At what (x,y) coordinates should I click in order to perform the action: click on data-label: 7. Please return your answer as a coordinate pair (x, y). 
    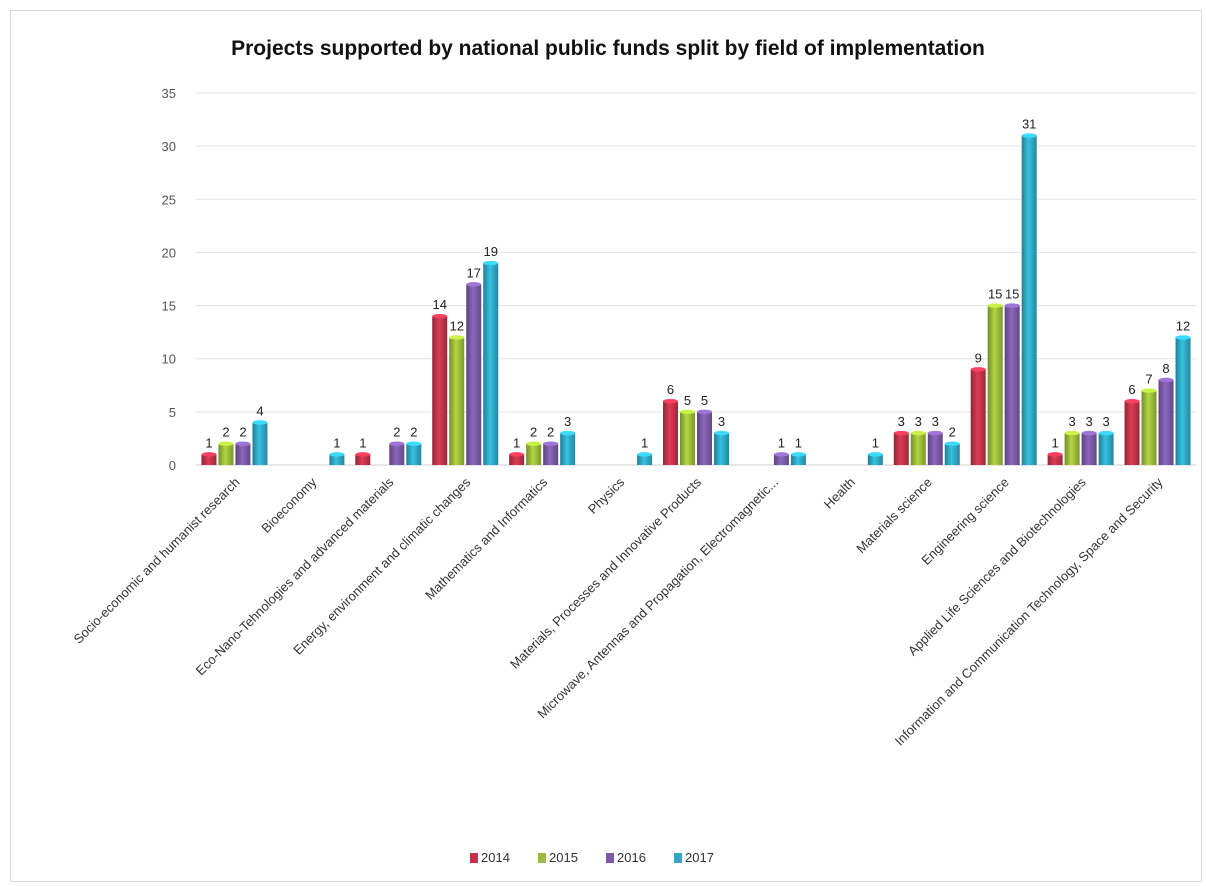
    Looking at the image, I should click on (1148, 379).